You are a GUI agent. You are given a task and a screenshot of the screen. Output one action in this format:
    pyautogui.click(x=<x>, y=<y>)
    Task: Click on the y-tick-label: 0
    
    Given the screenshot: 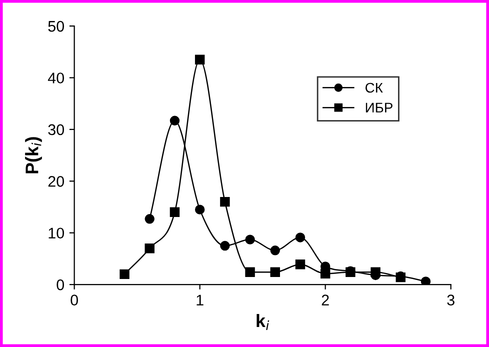 What is the action you would take?
    pyautogui.click(x=60, y=284)
    